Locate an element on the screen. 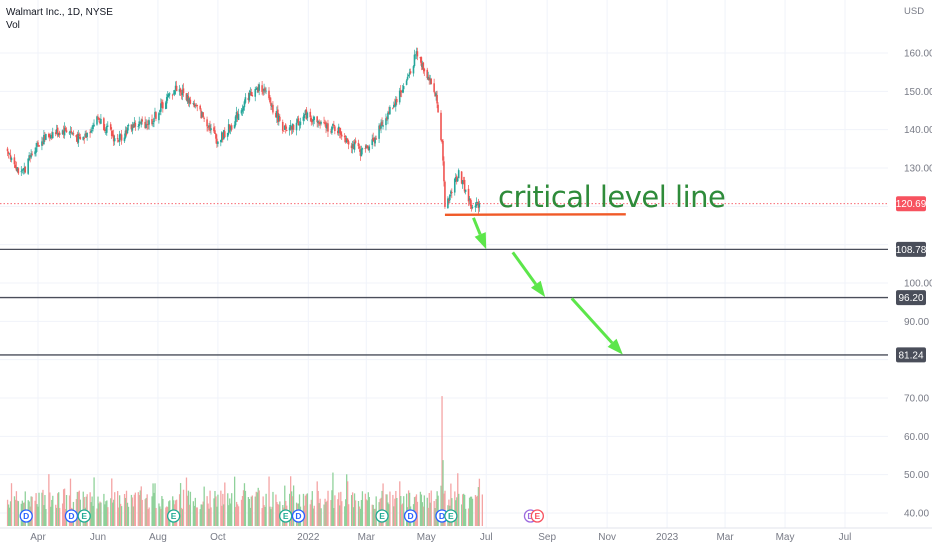  time-tick-label: Apr is located at coordinates (38, 537).